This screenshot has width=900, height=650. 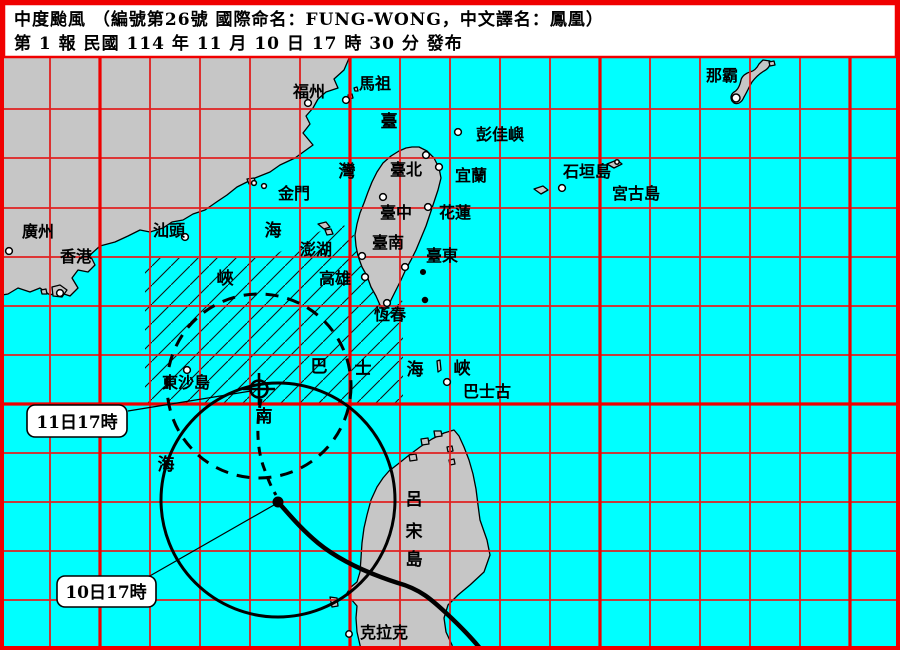 What do you see at coordinates (44, 291) in the screenshot?
I see `islet` at bounding box center [44, 291].